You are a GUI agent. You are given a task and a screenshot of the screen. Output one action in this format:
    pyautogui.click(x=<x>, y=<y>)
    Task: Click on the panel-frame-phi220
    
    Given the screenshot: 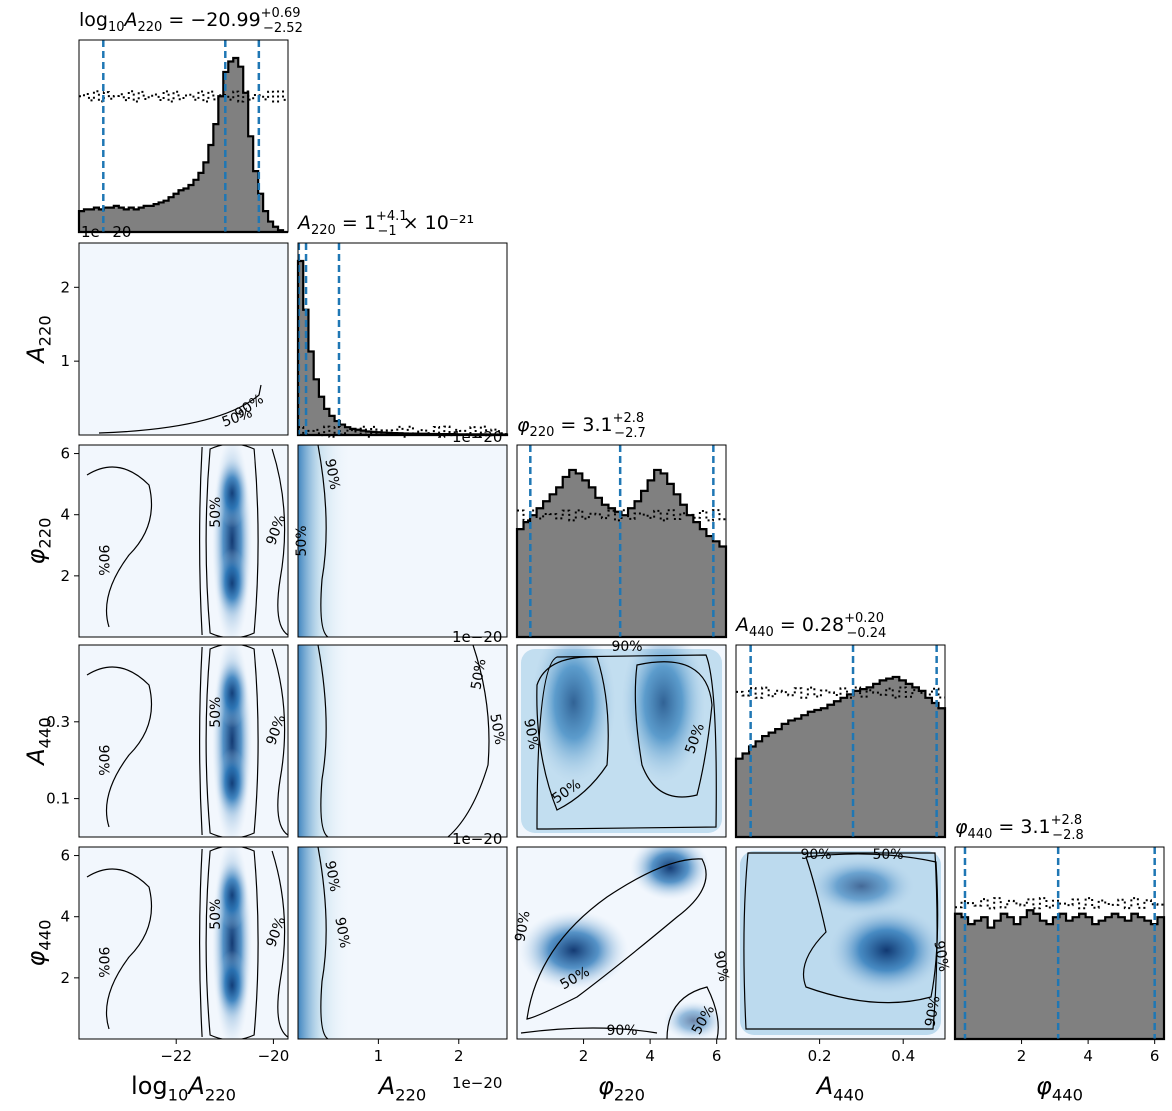 What is the action you would take?
    pyautogui.click(x=621, y=541)
    